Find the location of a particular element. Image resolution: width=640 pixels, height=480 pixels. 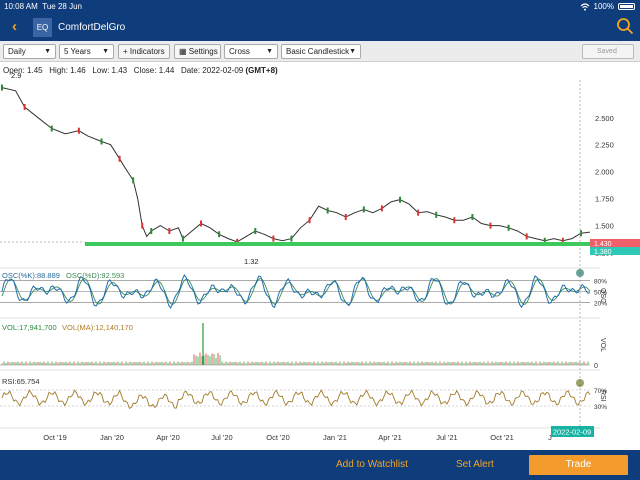

search-icon is located at coordinates (625, 26).